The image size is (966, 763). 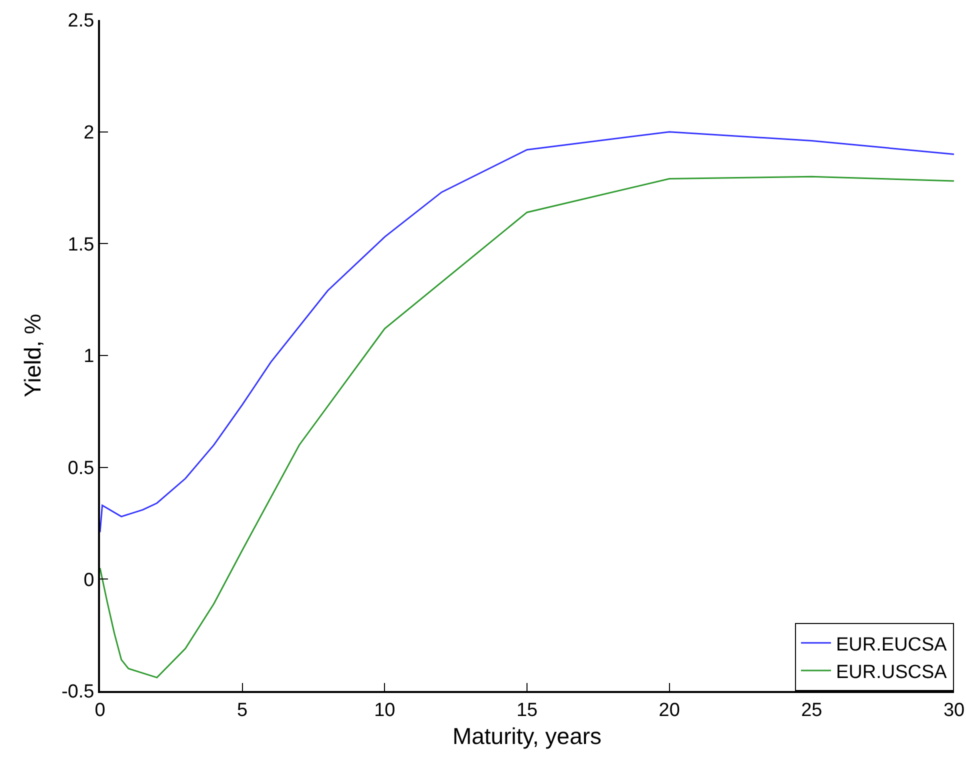 What do you see at coordinates (669, 710) in the screenshot?
I see `x-tick-label: 20` at bounding box center [669, 710].